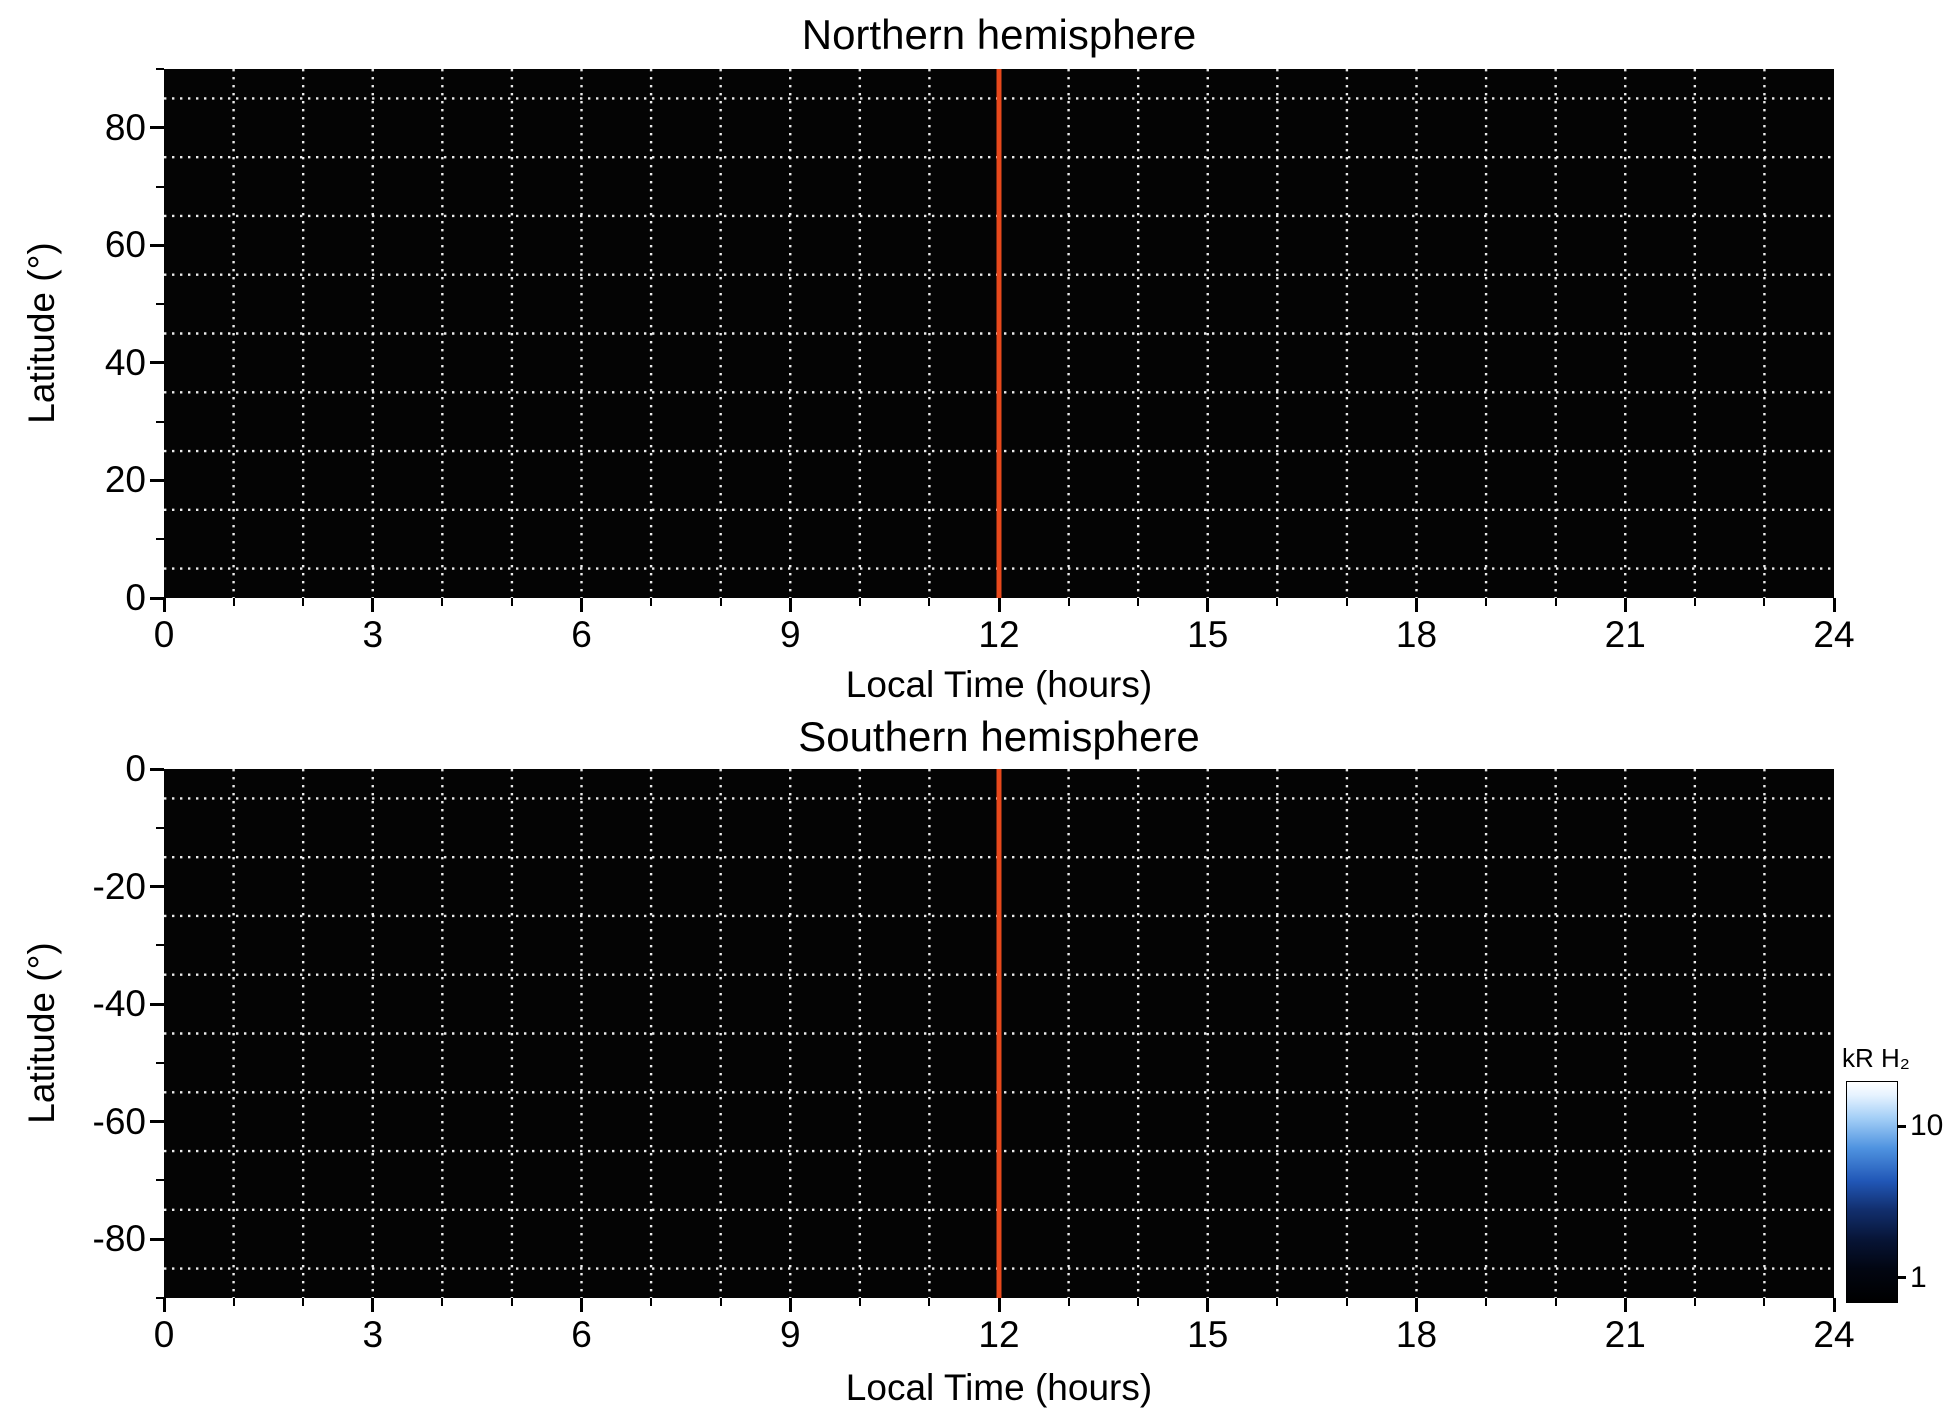 Image resolution: width=1950 pixels, height=1423 pixels. Describe the element at coordinates (999, 1387) in the screenshot. I see `x-axis-label-southern: Local Time (hours)` at that location.